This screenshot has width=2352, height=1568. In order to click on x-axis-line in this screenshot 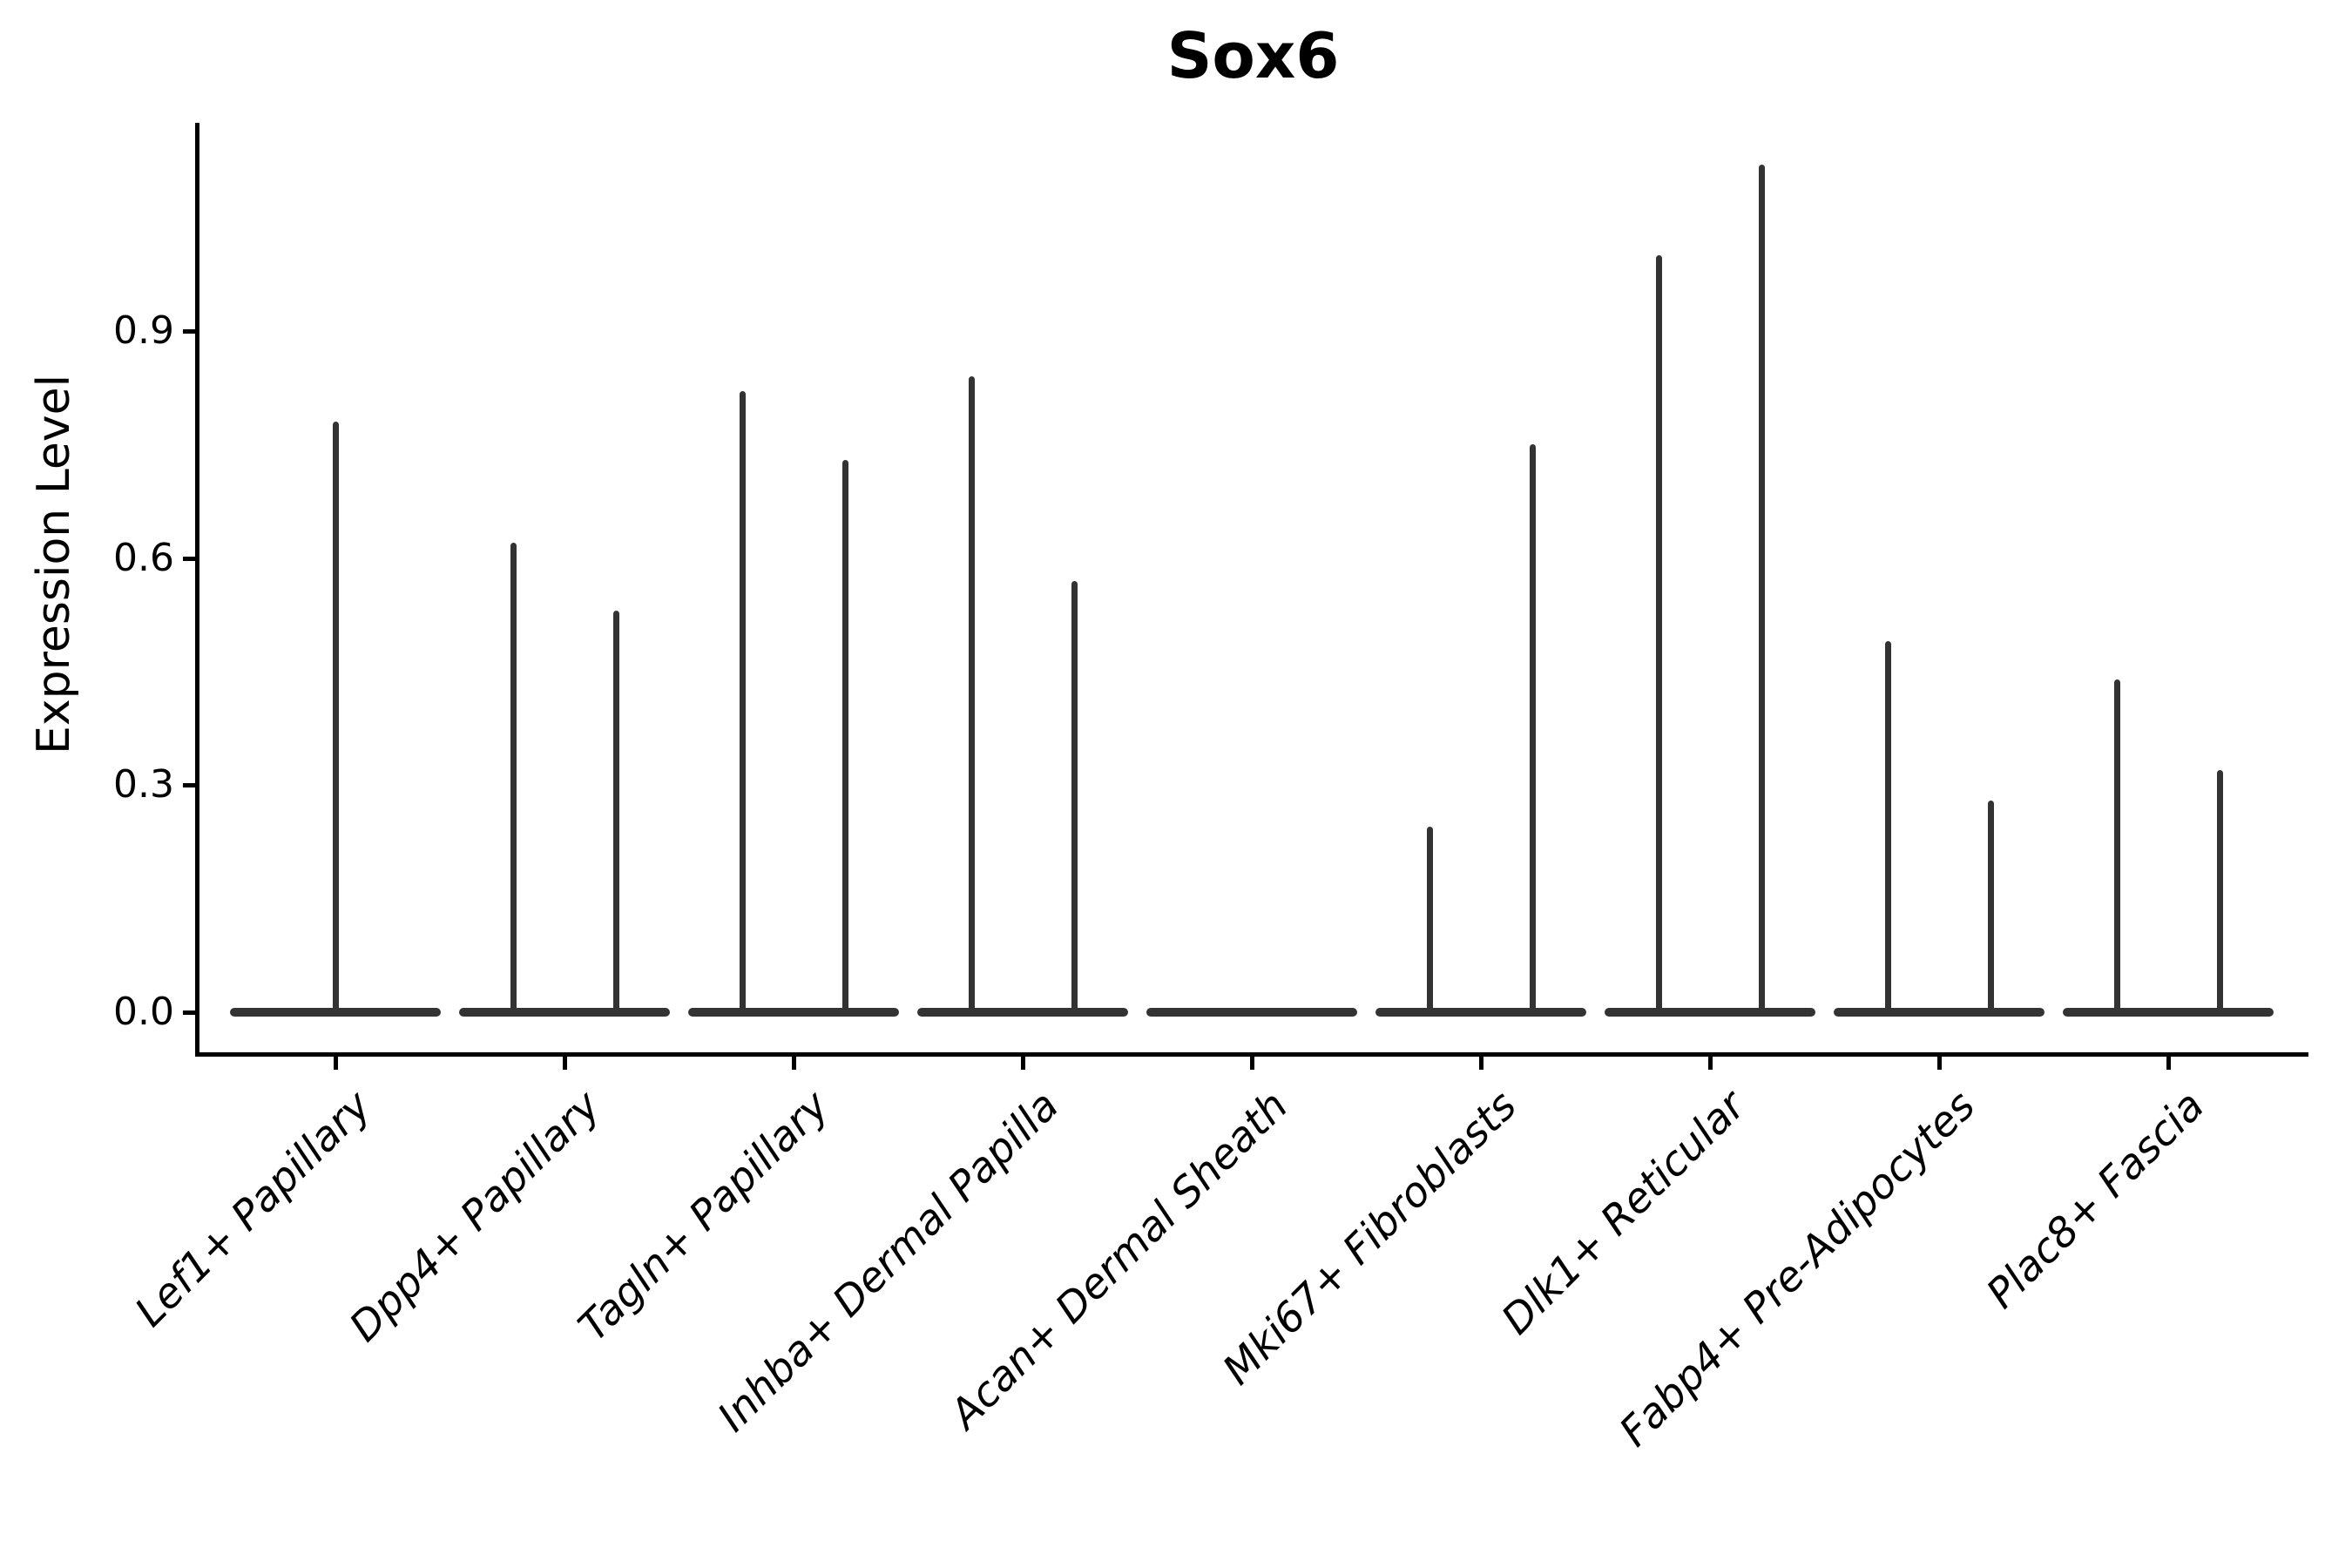, I will do `click(1251, 1054)`.